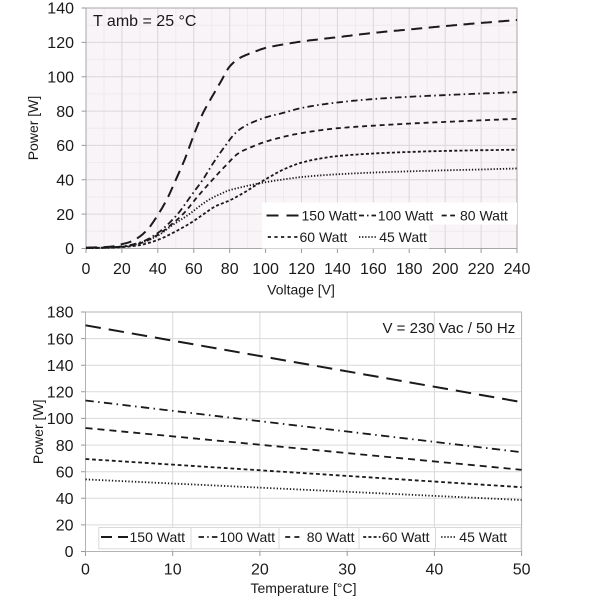 This screenshot has width=600, height=600. Describe the element at coordinates (144, 21) in the screenshot. I see `svg-text: T amb = 25 °C` at that location.